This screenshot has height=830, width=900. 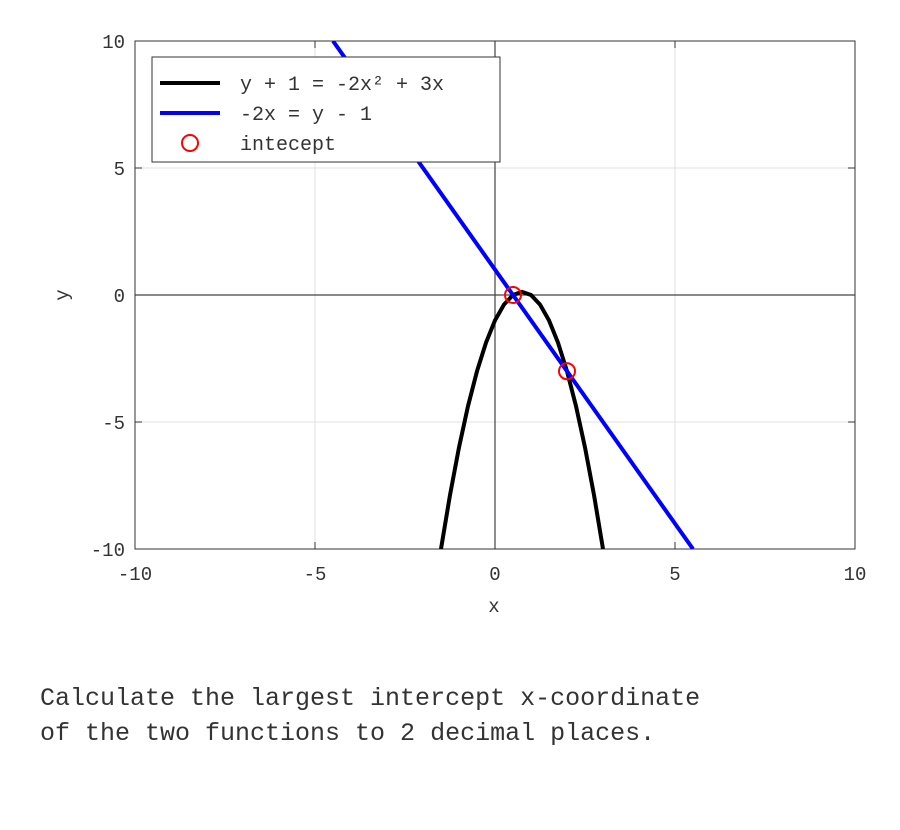 What do you see at coordinates (119, 170) in the screenshot?
I see `y-tick-label: 5` at bounding box center [119, 170].